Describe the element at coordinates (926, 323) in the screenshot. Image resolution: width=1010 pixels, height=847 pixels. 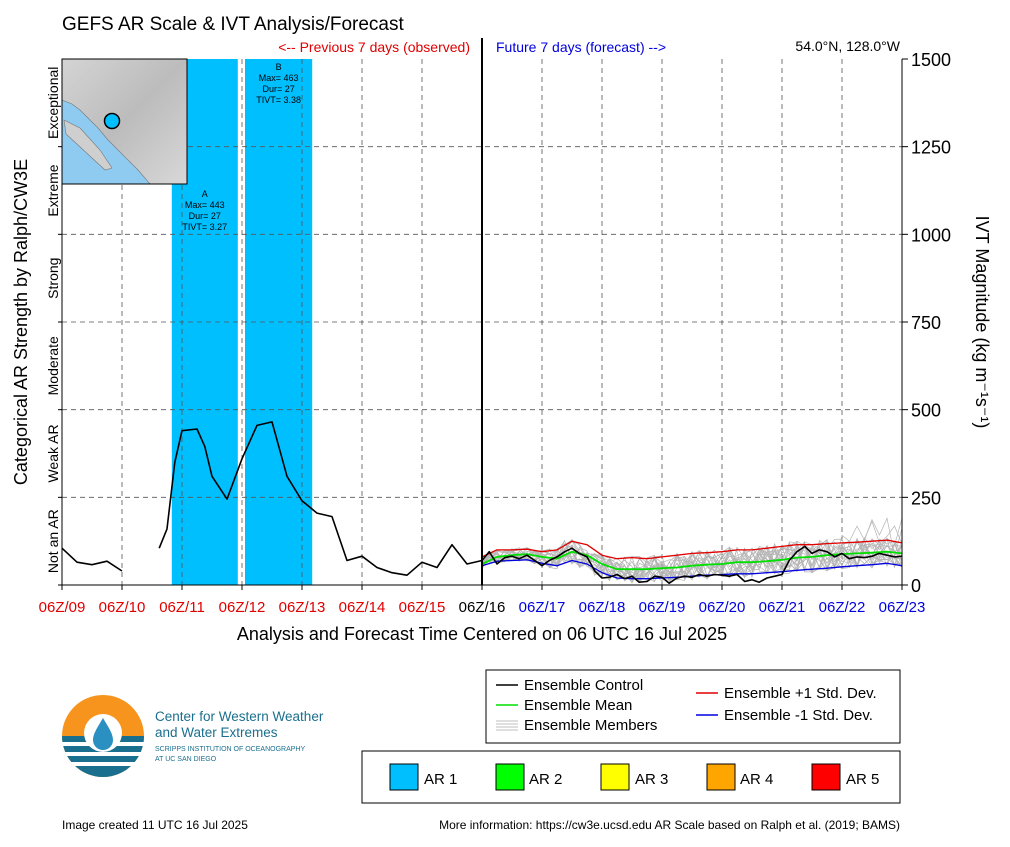
I see `y-tick-label: 750` at that location.